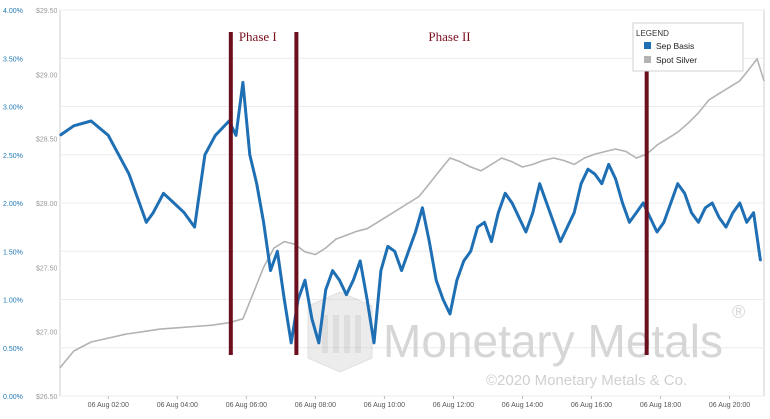  What do you see at coordinates (13, 156) in the screenshot?
I see `y-left-tick-label: 2.50%` at bounding box center [13, 156].